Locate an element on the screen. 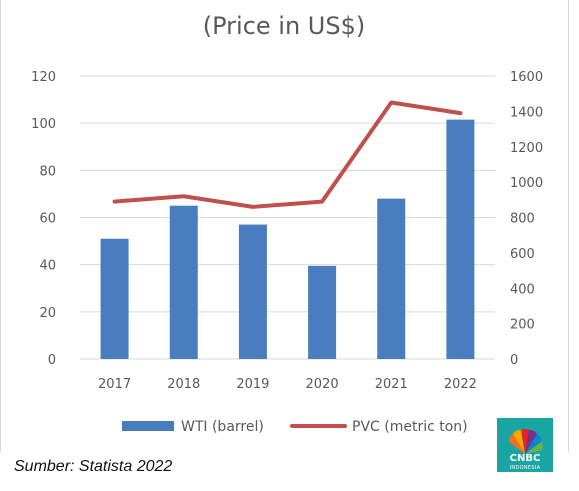 Image resolution: width=579 pixels, height=491 pixels. cnbc-logo: CNBC INDONESIA is located at coordinates (525, 445).